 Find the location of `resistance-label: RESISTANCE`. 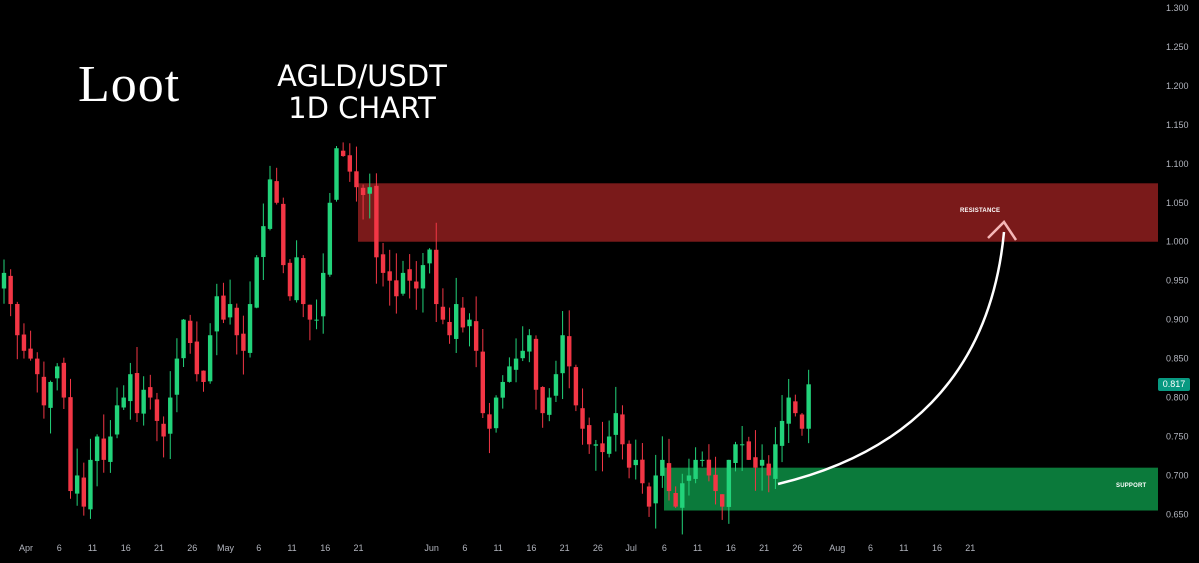

resistance-label: RESISTANCE is located at coordinates (980, 211).